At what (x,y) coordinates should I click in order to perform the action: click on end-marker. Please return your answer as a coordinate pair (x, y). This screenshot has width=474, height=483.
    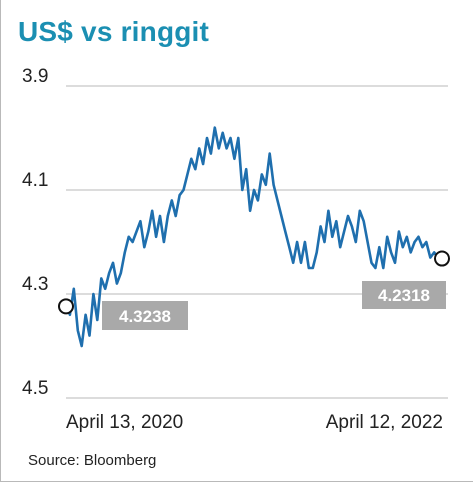
    Looking at the image, I should click on (442, 258).